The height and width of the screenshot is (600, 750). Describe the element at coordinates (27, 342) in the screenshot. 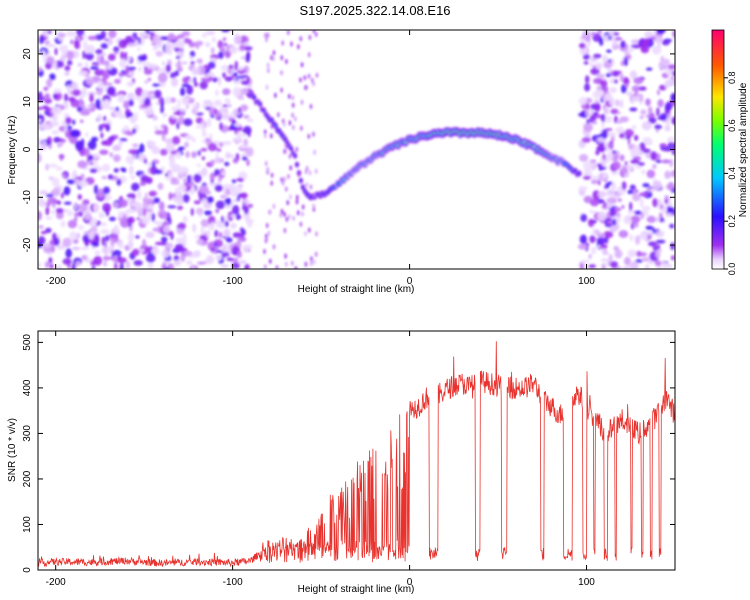

I see `y-tick-label: 500` at that location.